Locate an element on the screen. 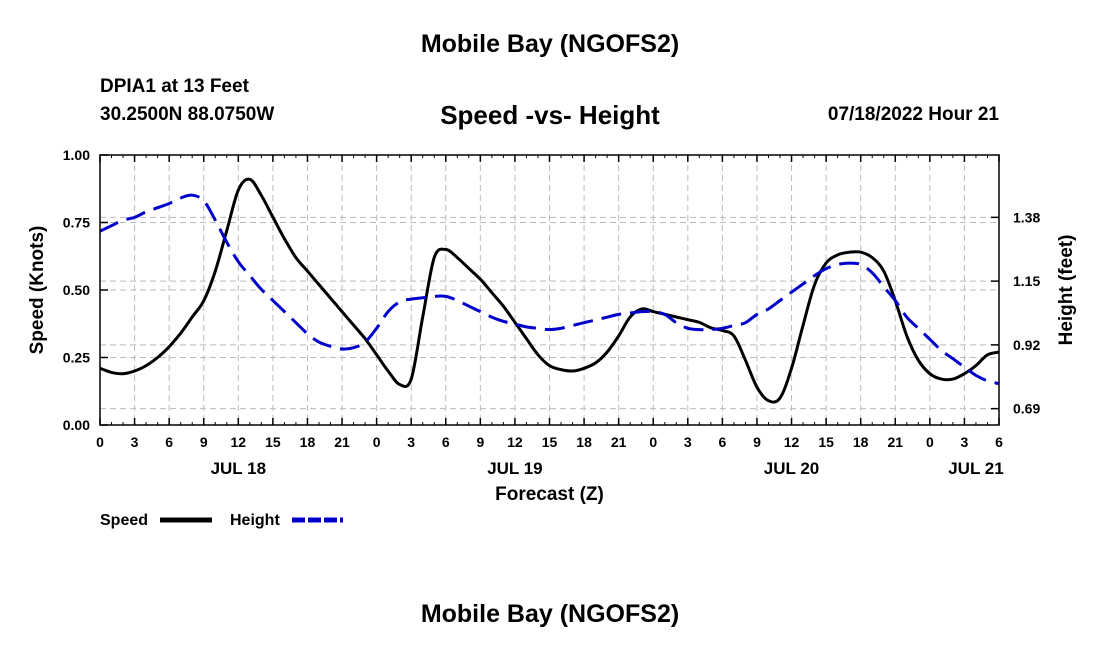 This screenshot has width=1100, height=650. y2-tick-label: 0.69 is located at coordinates (1026, 409).